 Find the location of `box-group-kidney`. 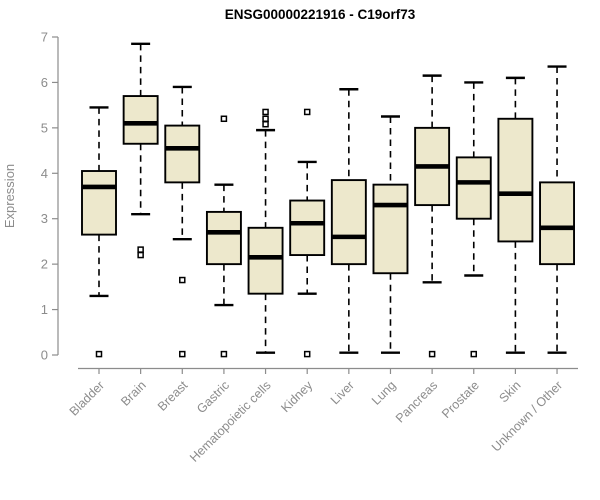

box-group-kidney is located at coordinates (307, 233).